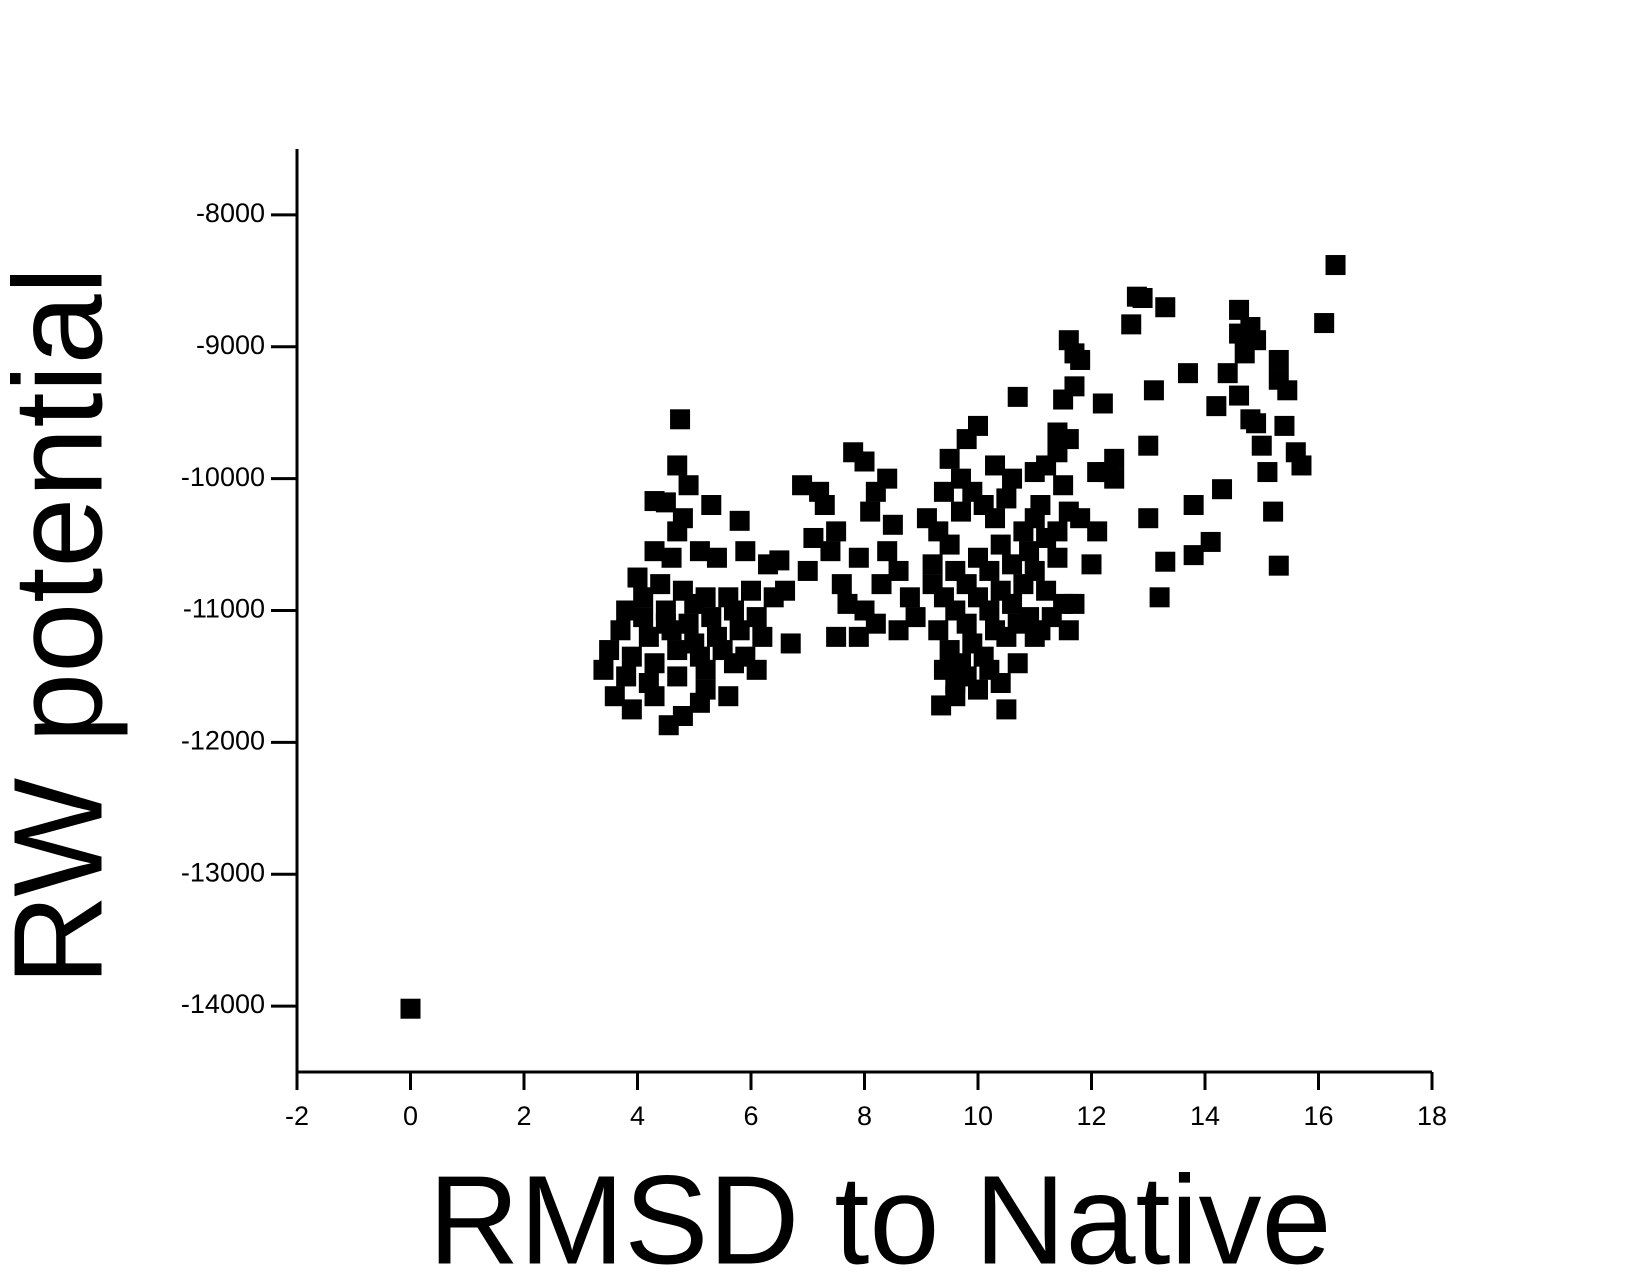  I want to click on x-tick-label: 0, so click(410, 1116).